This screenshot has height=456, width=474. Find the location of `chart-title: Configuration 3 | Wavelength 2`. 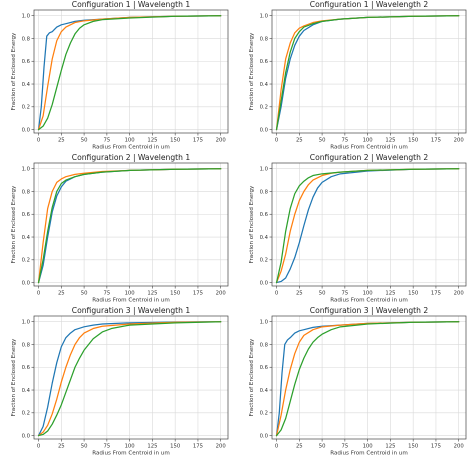

chart-title: Configuration 3 | Wavelength 2 is located at coordinates (369, 310).